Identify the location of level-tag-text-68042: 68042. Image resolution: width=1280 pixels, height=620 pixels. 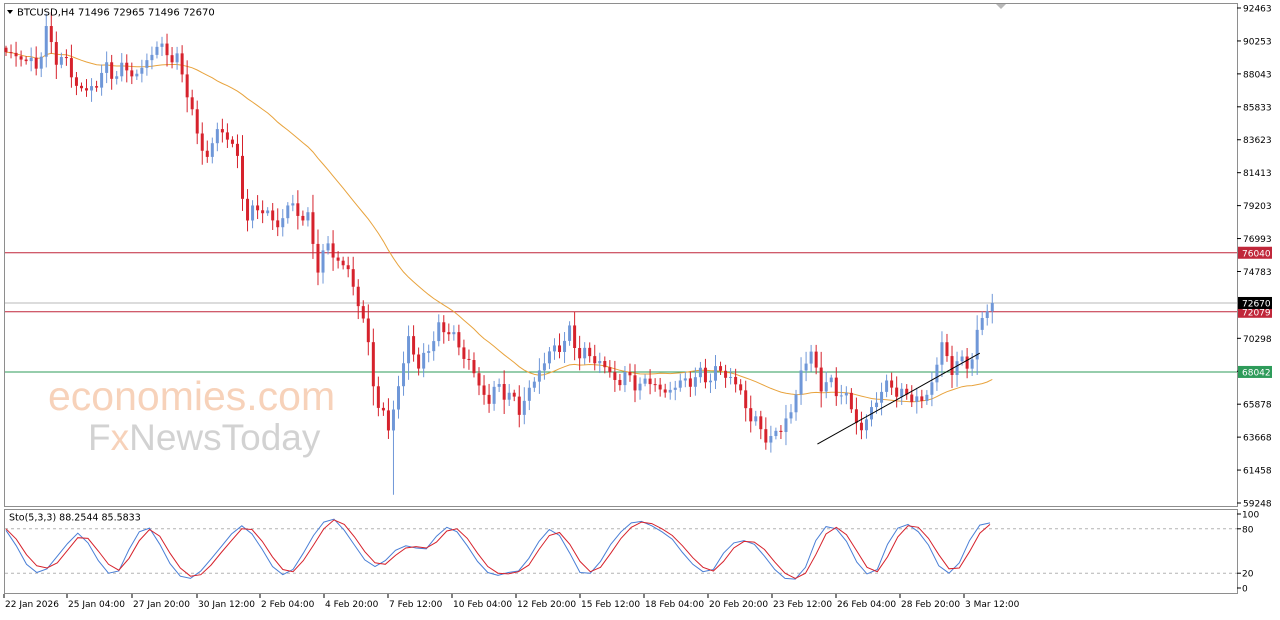
(1256, 373).